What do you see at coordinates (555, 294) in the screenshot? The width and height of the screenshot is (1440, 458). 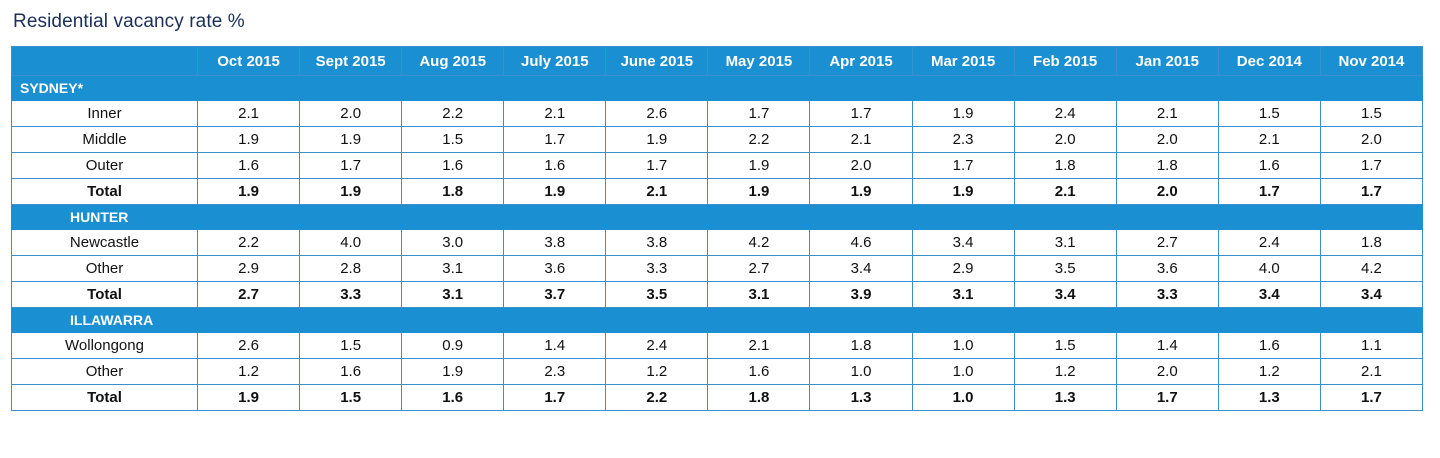 I see `value-cell: 3.7` at bounding box center [555, 294].